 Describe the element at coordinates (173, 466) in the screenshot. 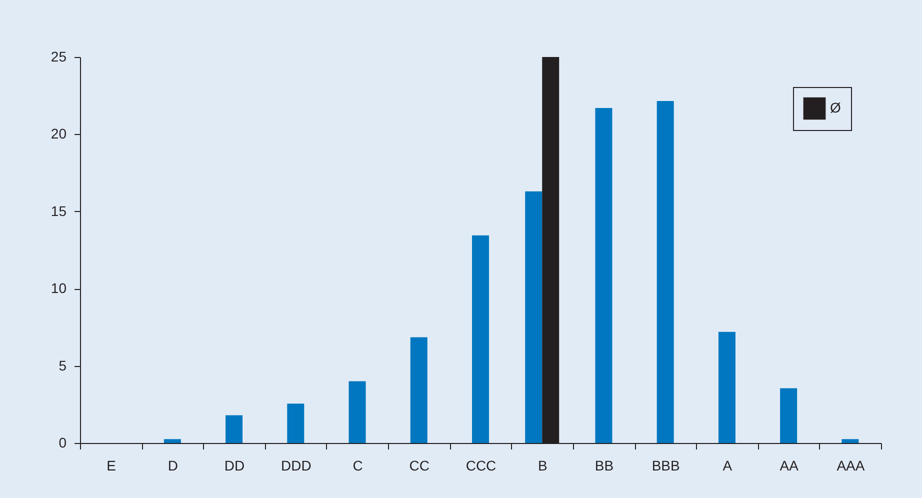

I see `x-tick-label: D` at that location.